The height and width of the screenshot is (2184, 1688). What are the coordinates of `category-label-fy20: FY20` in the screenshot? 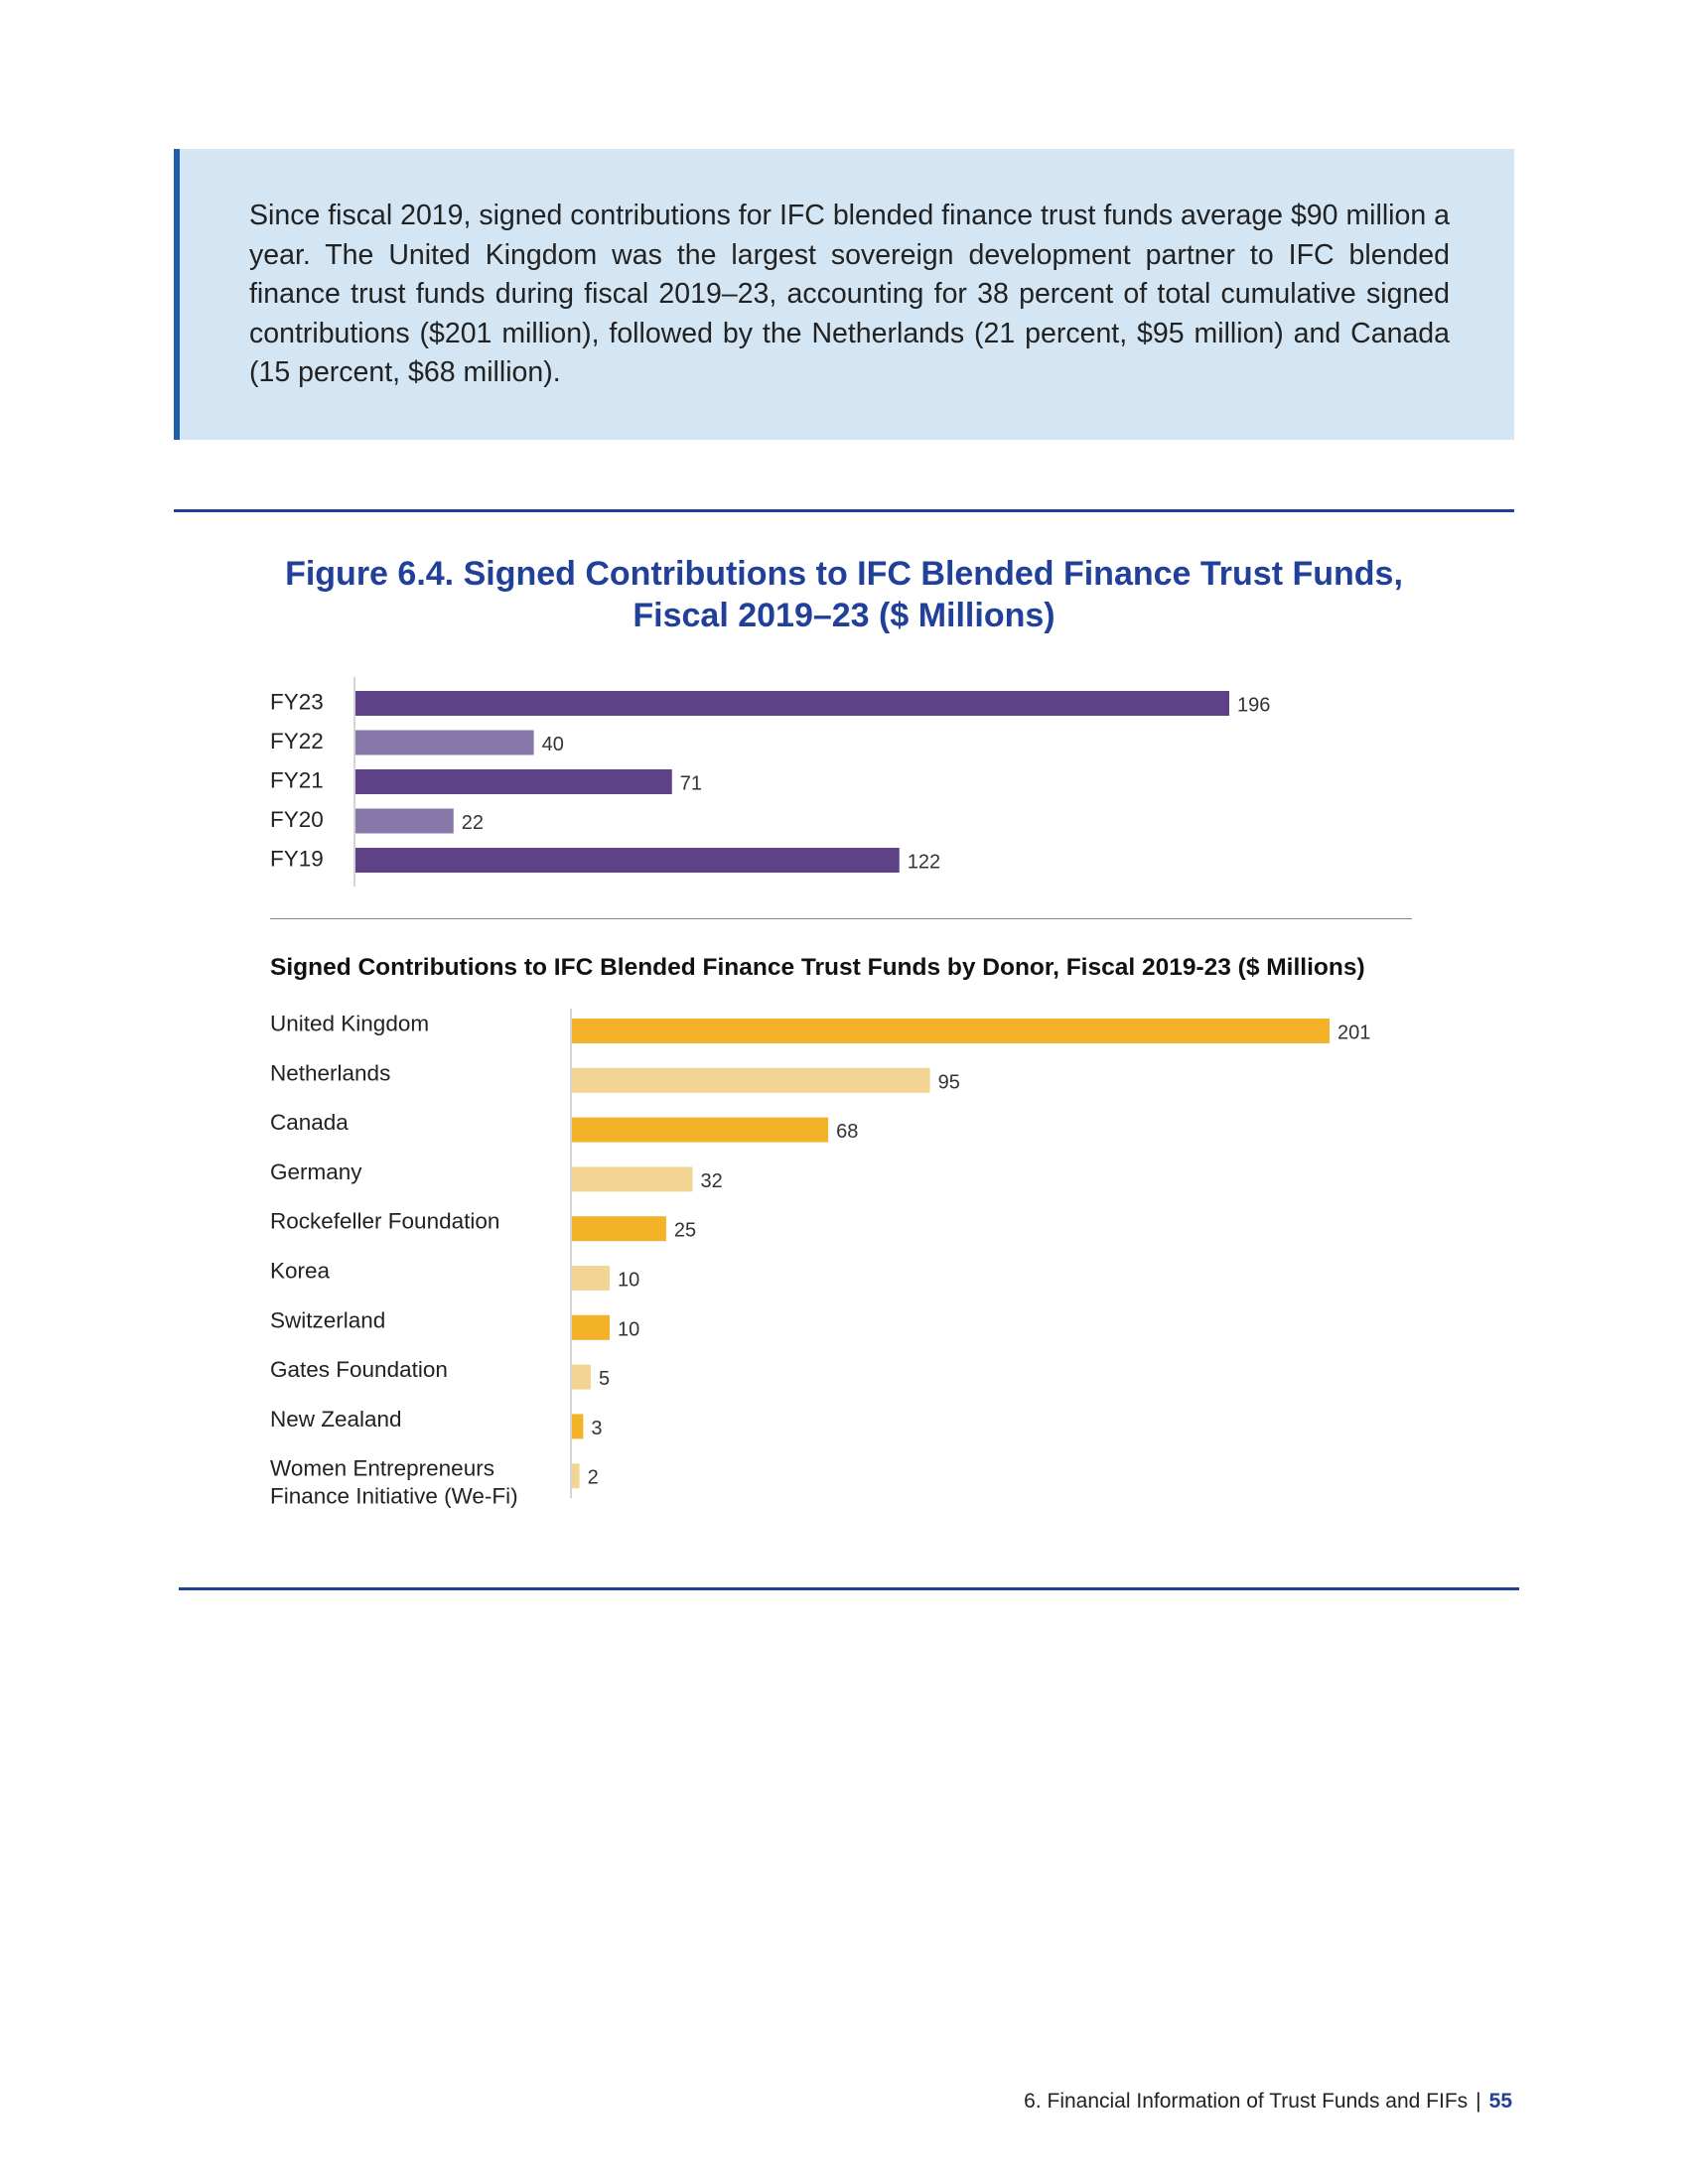 It's located at (297, 819).